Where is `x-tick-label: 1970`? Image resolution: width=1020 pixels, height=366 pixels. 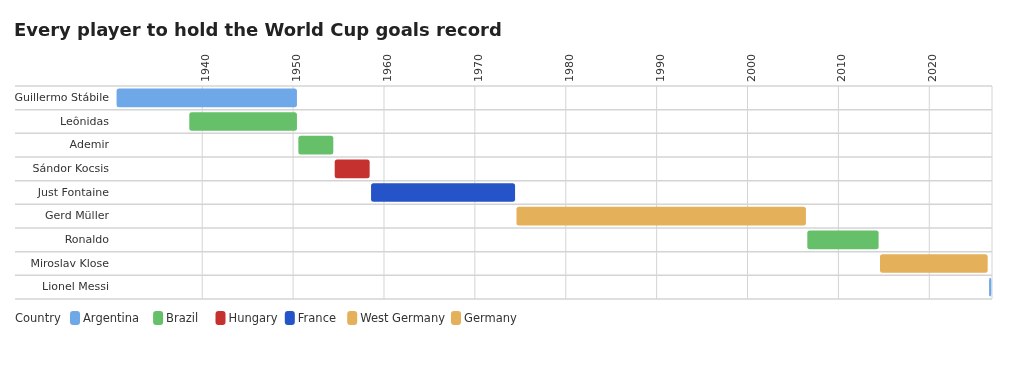 x-tick-label: 1970 is located at coordinates (478, 68).